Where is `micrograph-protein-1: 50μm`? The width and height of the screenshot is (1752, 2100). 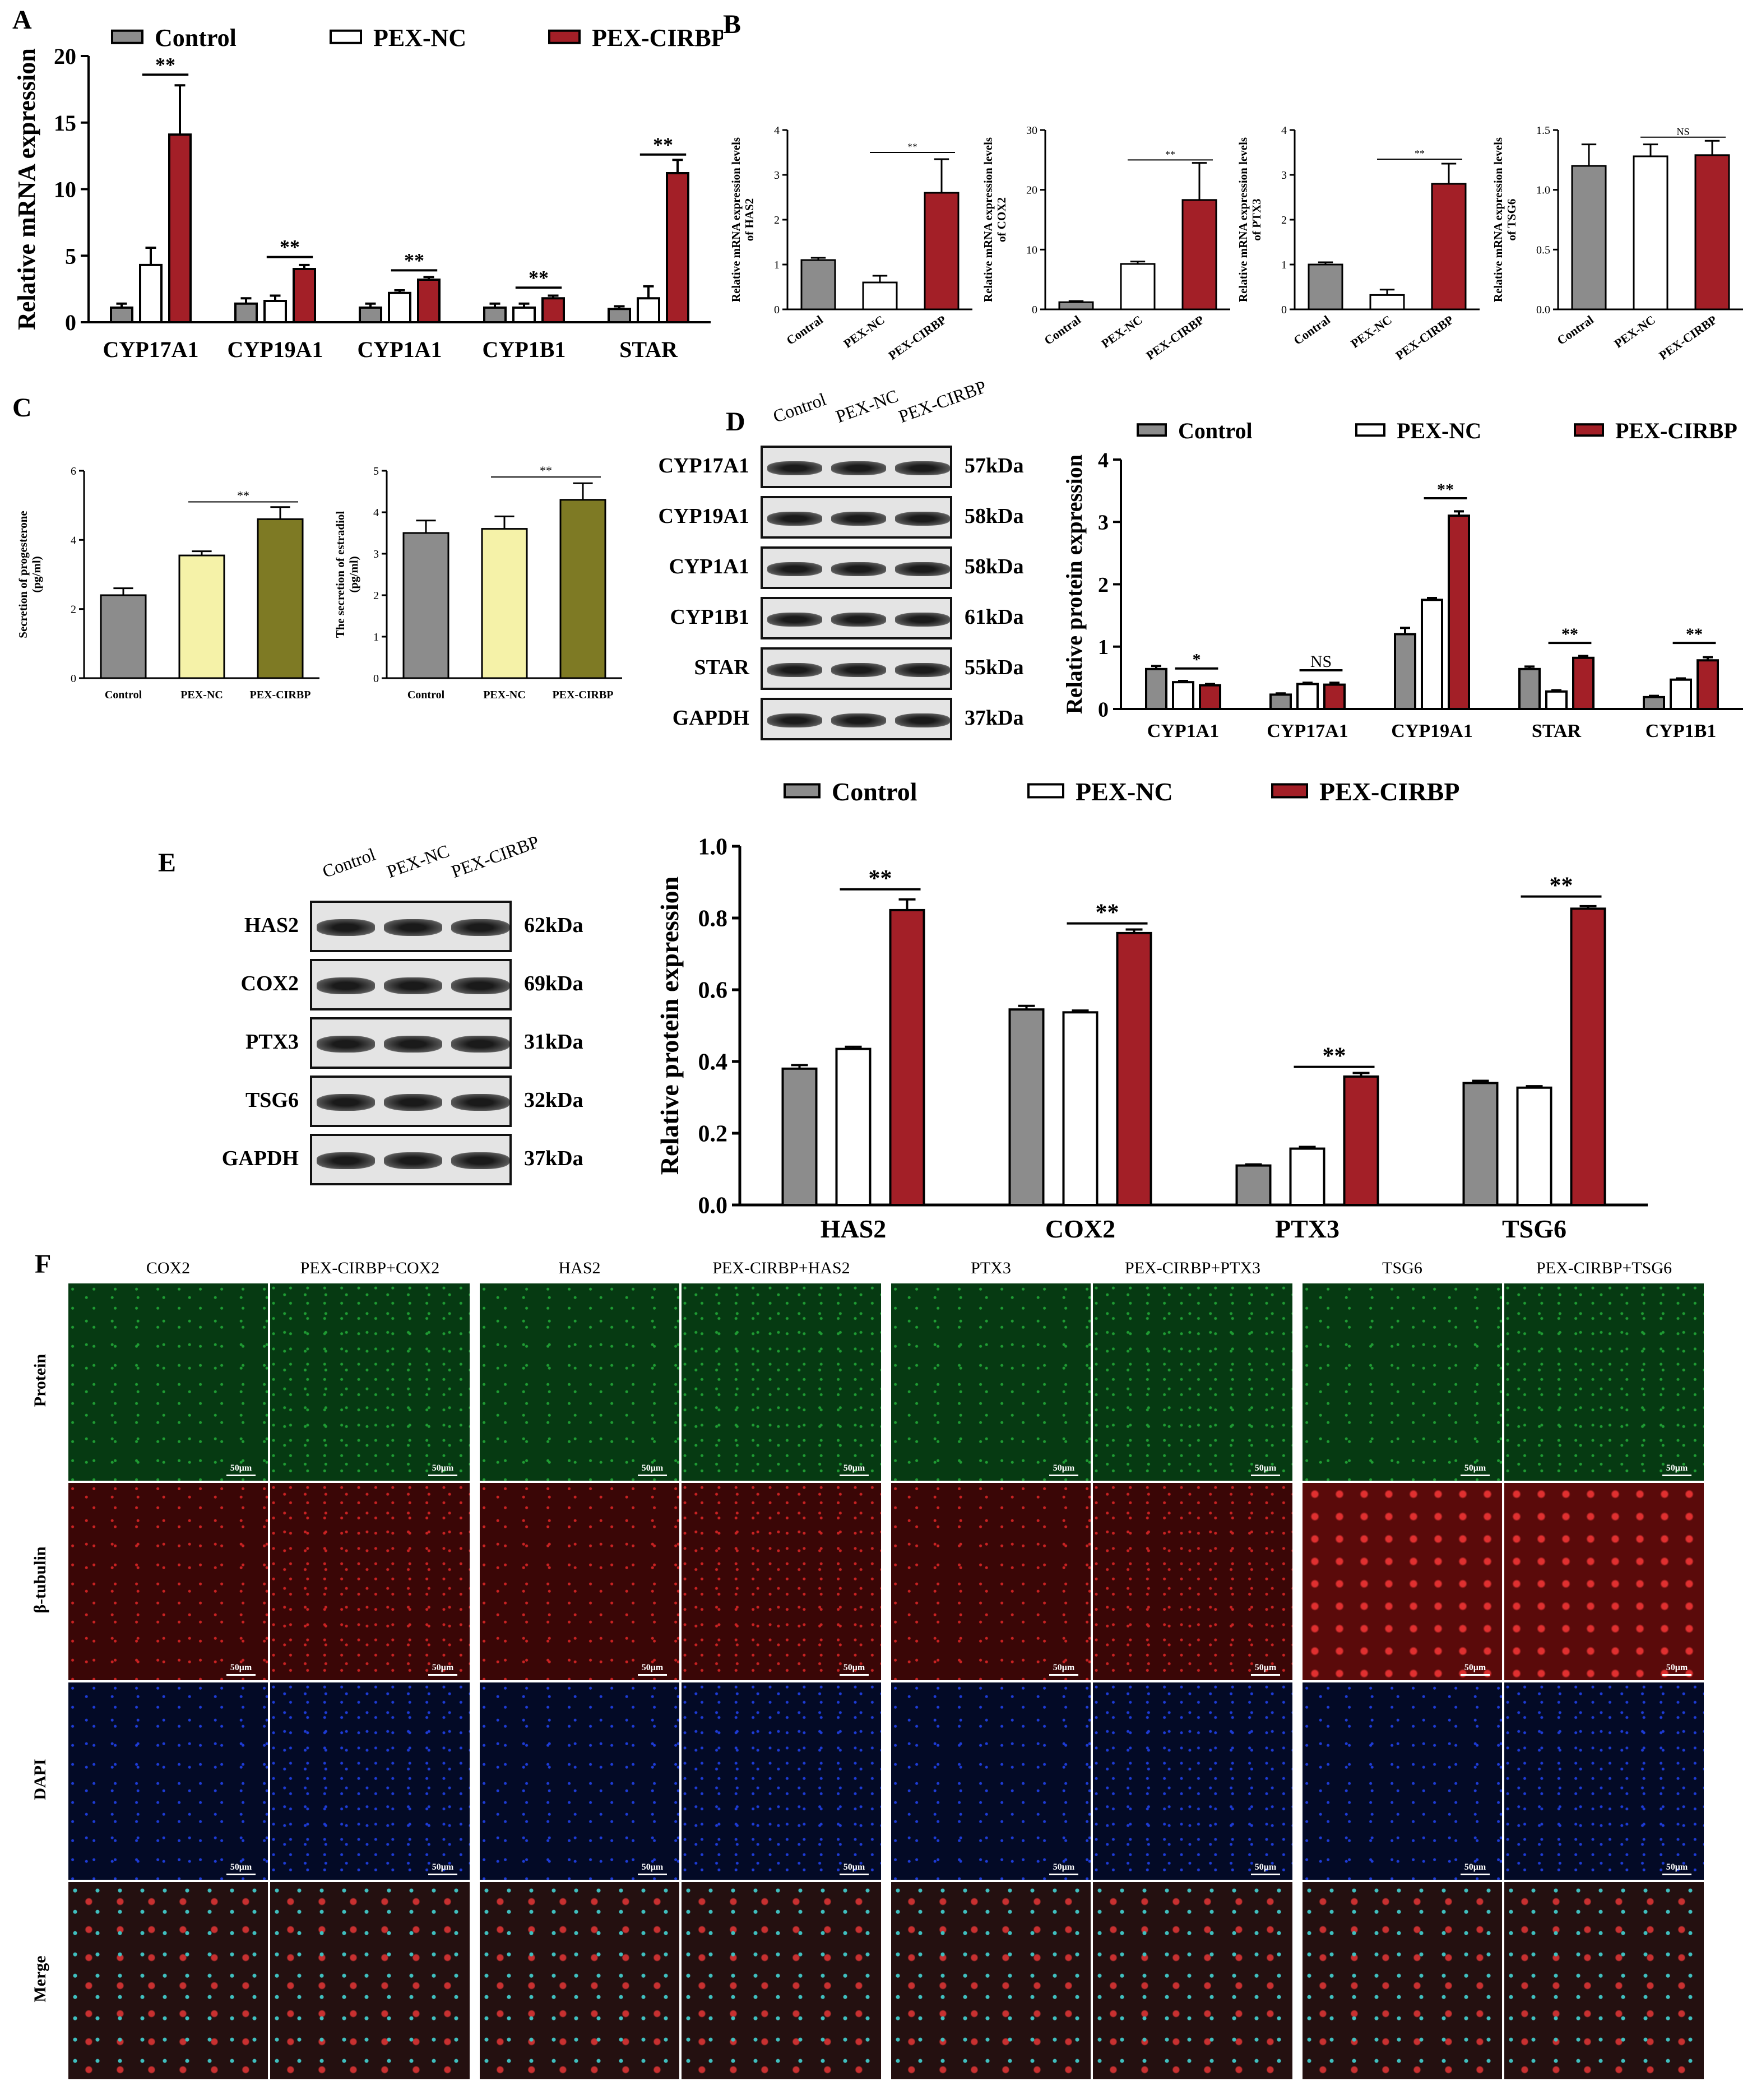 micrograph-protein-1: 50μm is located at coordinates (168, 1382).